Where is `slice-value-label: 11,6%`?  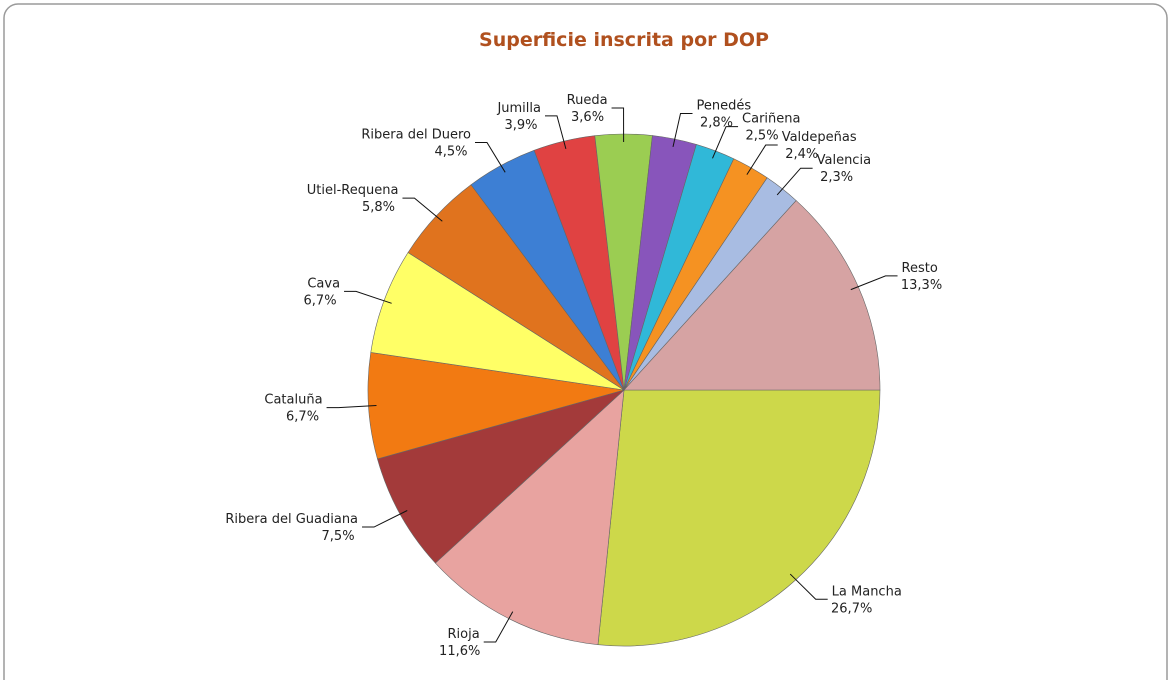
slice-value-label: 11,6% is located at coordinates (459, 651).